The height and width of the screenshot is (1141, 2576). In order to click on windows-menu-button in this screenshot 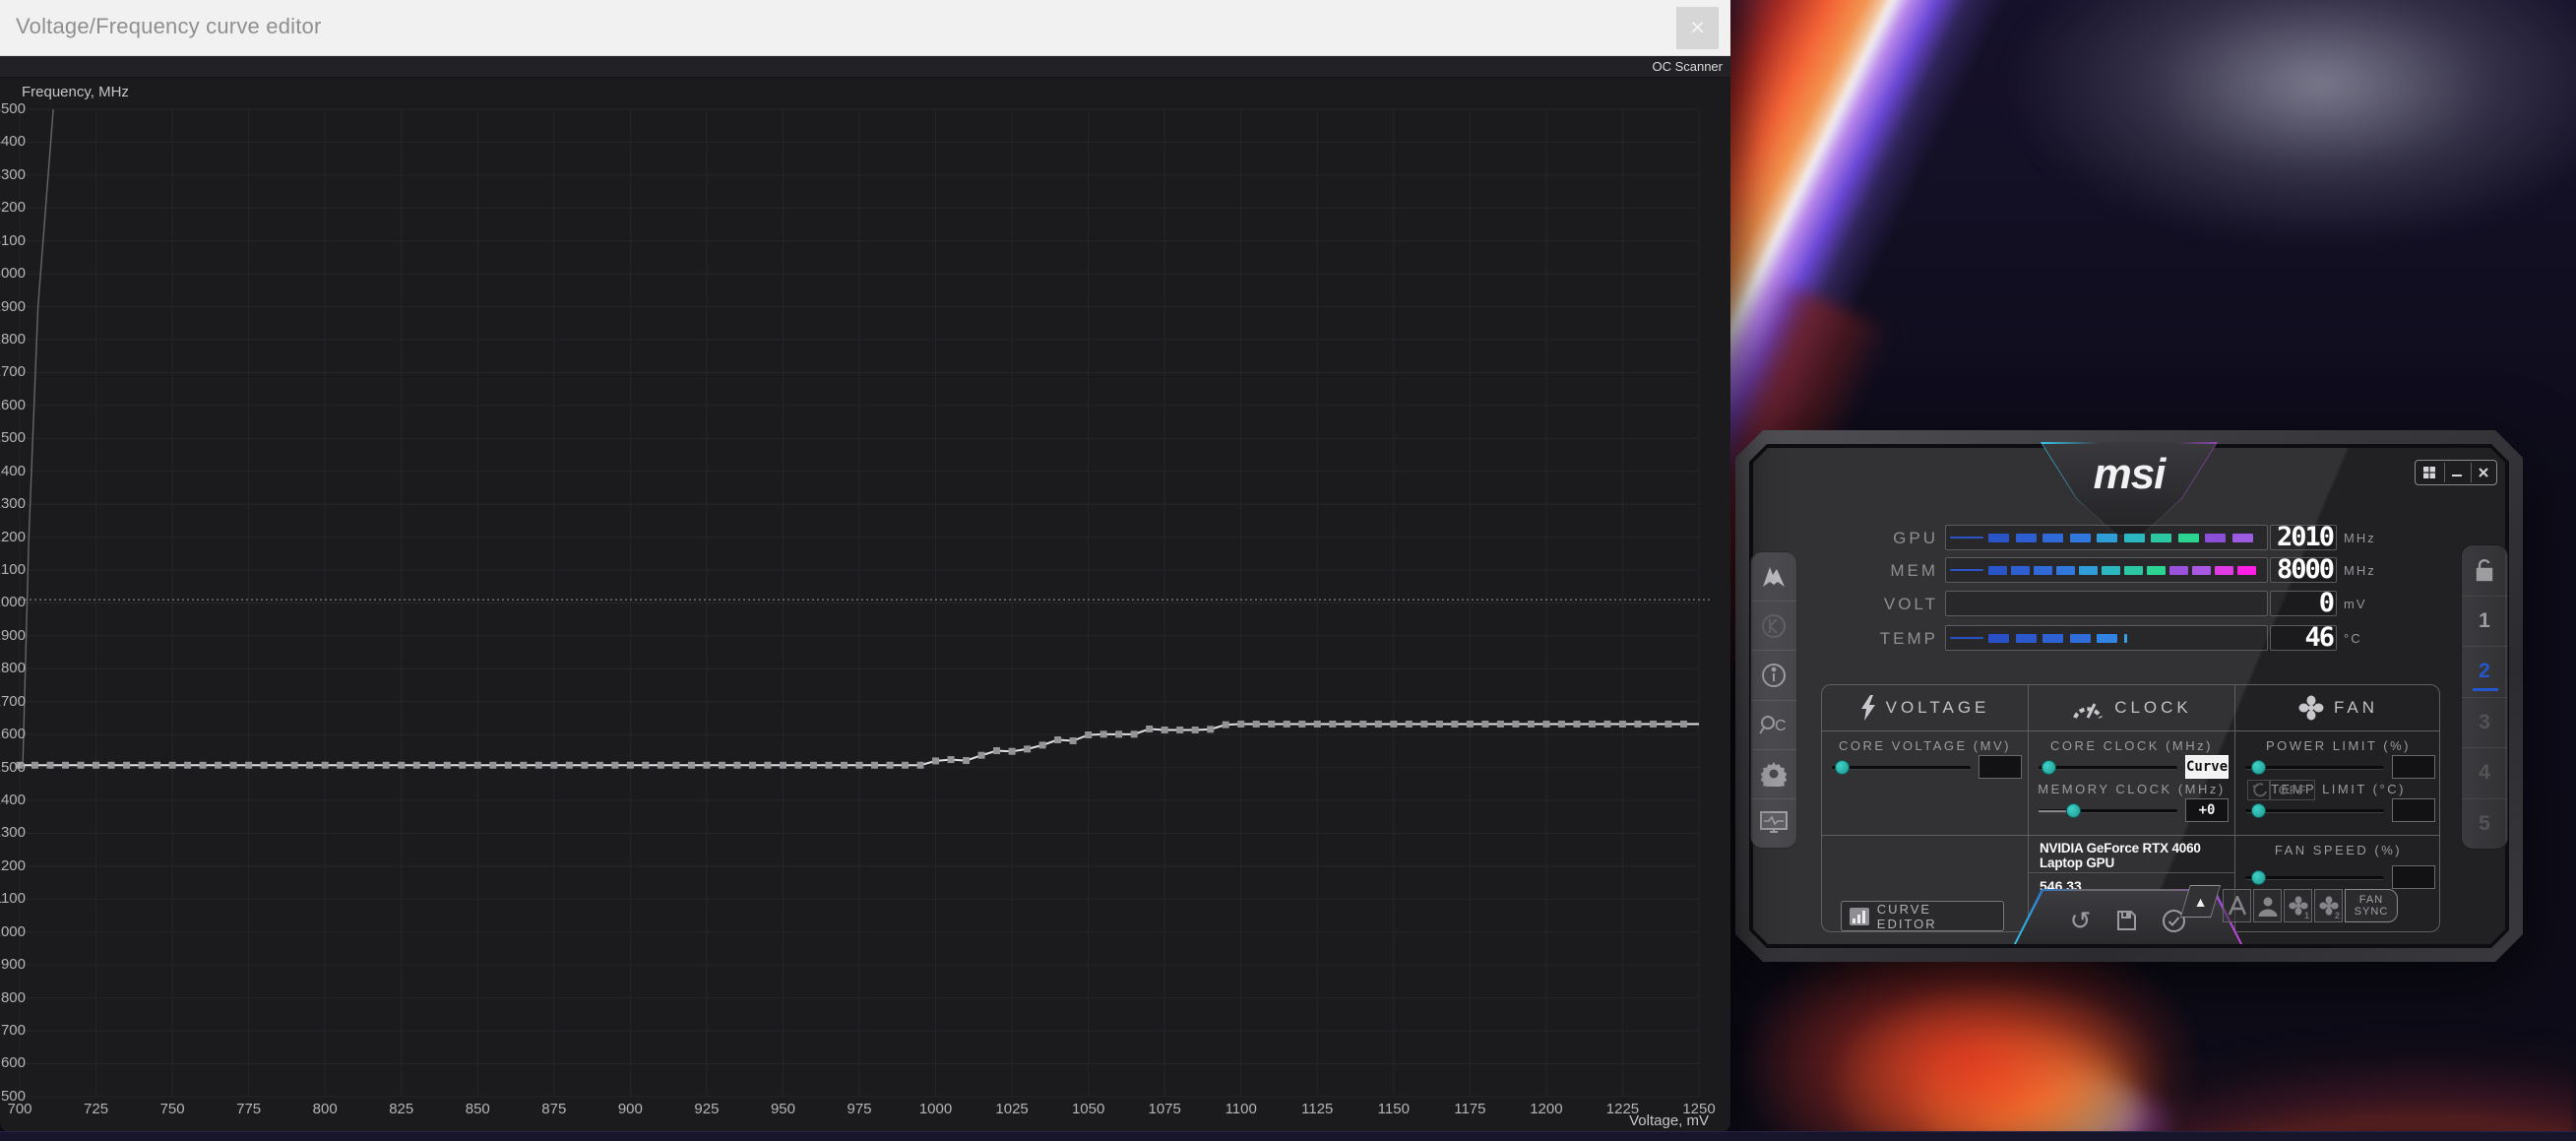, I will do `click(2430, 472)`.